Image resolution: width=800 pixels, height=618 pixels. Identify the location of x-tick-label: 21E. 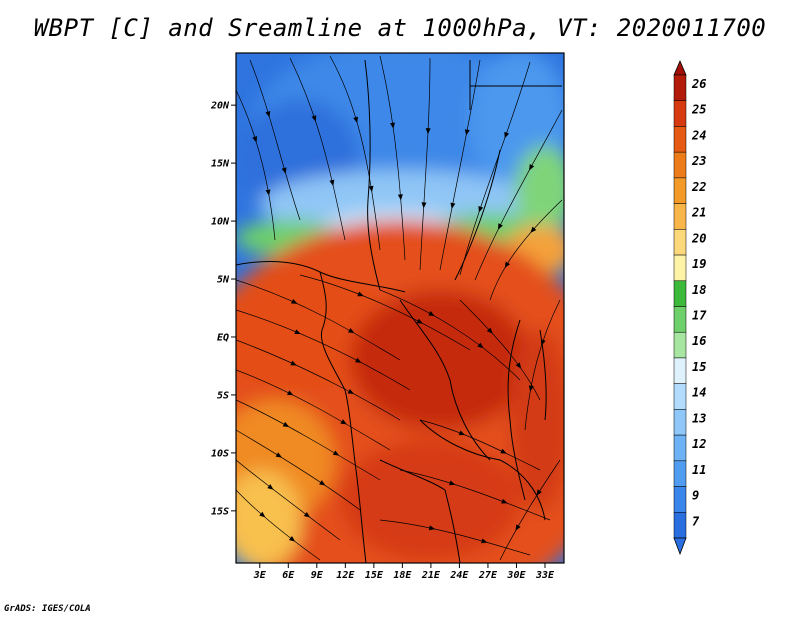
(431, 575).